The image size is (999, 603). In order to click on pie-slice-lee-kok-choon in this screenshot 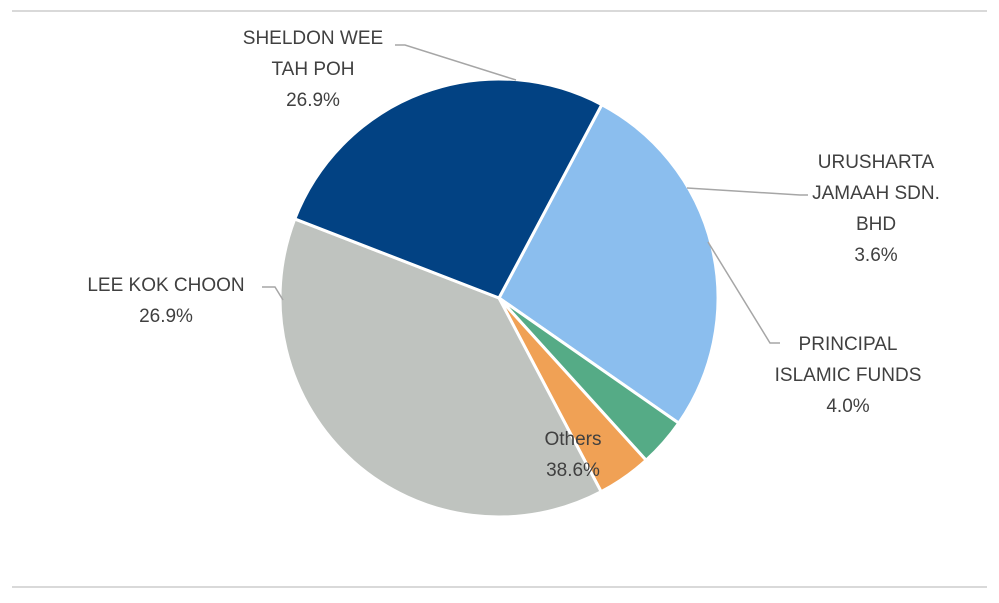, I will do `click(448, 188)`.